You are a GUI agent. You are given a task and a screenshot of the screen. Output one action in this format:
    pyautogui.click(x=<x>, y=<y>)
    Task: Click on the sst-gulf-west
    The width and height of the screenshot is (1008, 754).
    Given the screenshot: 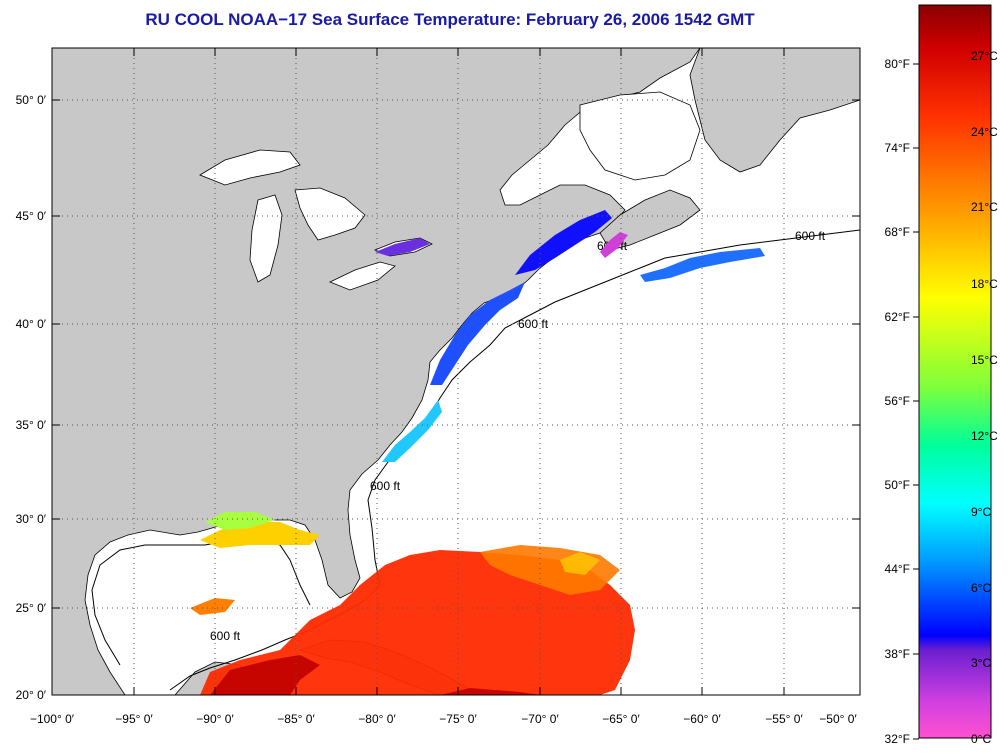 What is the action you would take?
    pyautogui.click(x=212, y=606)
    